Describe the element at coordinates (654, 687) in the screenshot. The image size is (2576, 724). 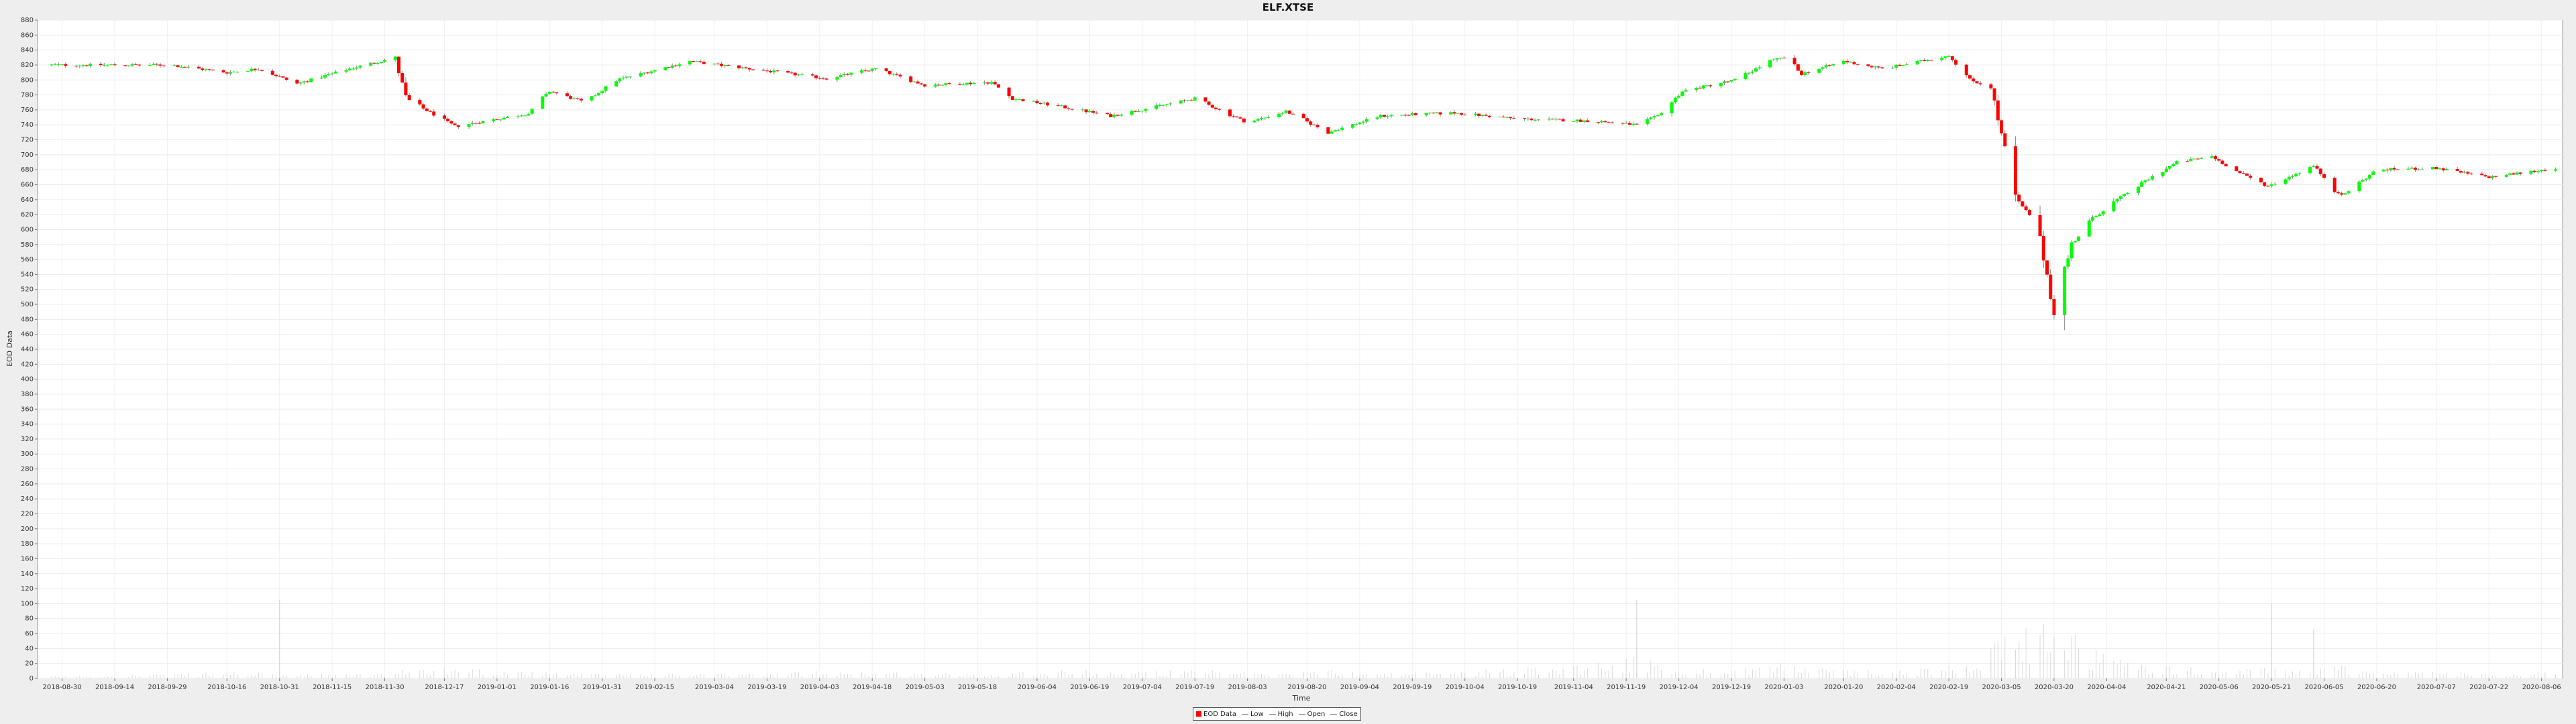
I see `x-tick-label: 2019-02-15` at that location.